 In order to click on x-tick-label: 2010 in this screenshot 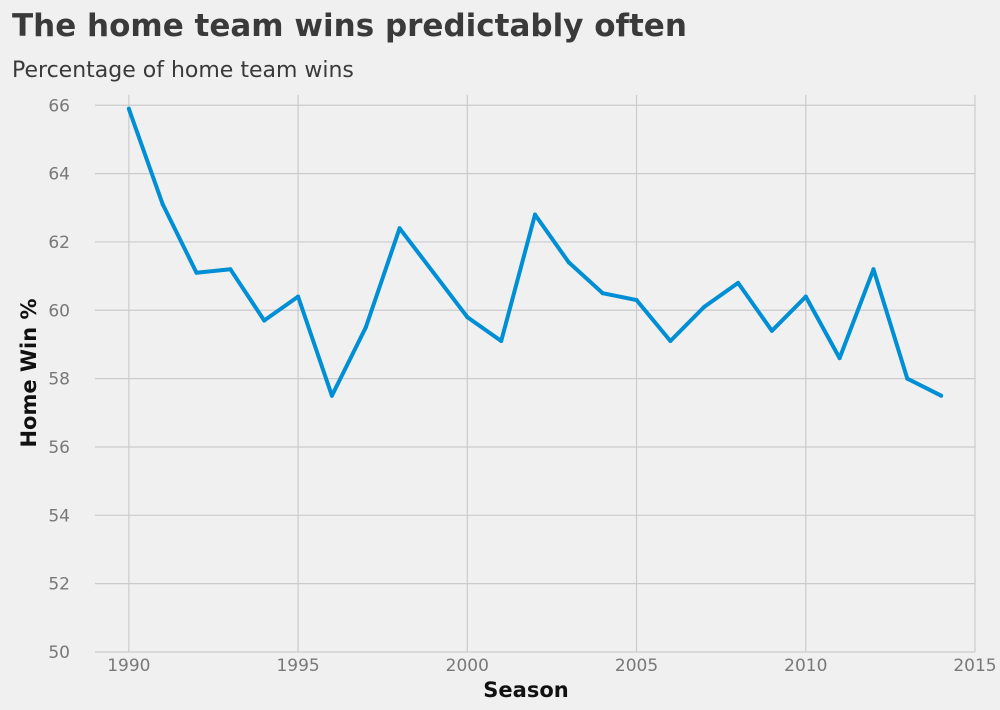, I will do `click(805, 666)`.